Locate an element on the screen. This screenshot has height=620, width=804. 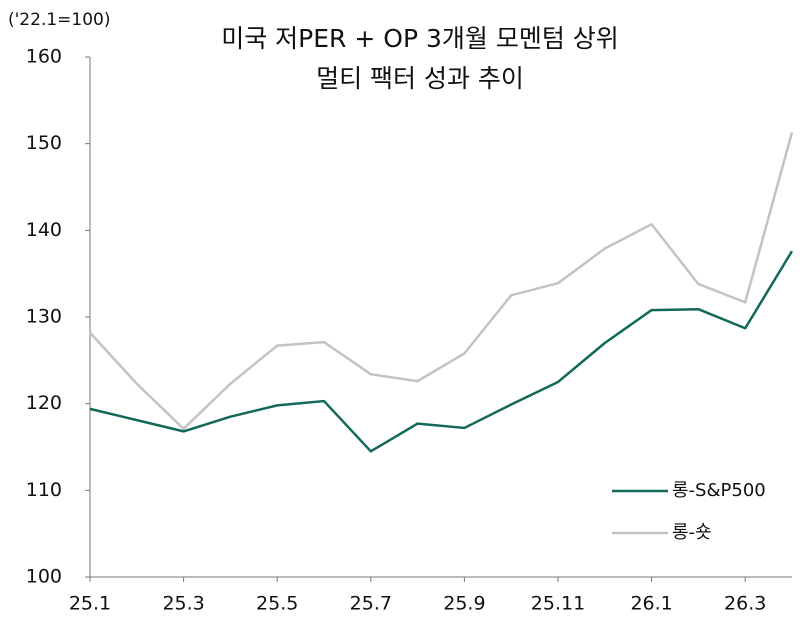
y-tick-label: 120 is located at coordinates (44, 403).